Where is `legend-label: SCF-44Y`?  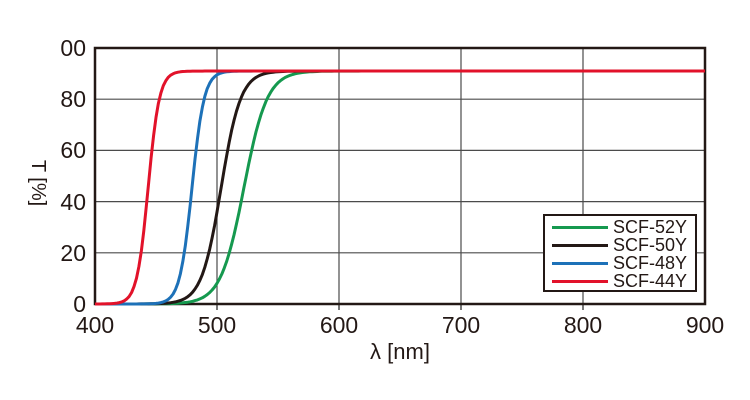 legend-label: SCF-44Y is located at coordinates (650, 281).